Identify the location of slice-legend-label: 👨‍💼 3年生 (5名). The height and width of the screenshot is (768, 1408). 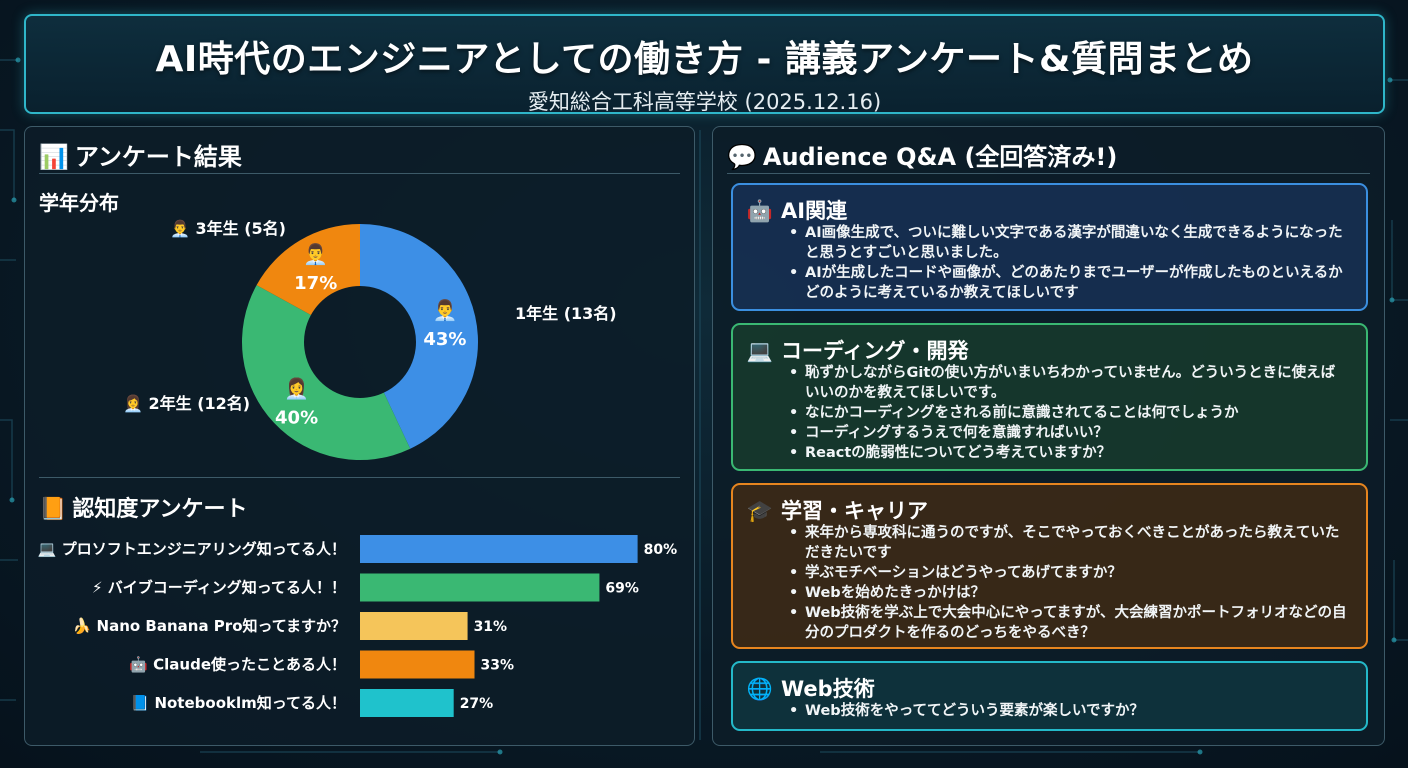
(228, 228).